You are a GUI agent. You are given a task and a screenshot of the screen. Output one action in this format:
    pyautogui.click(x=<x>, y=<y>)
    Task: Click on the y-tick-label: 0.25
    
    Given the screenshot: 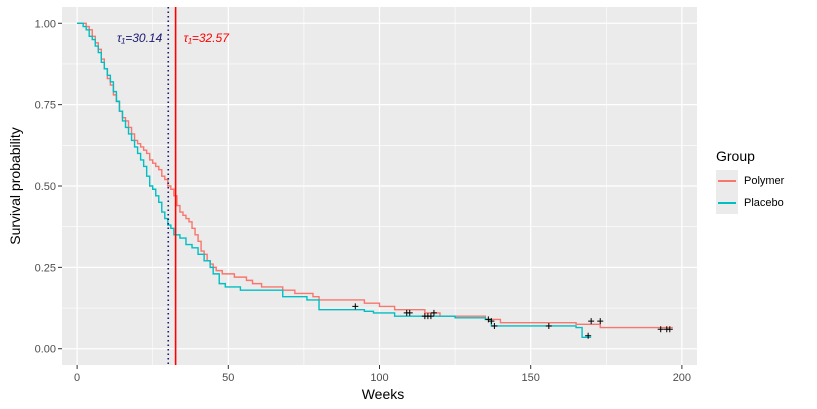 What is the action you would take?
    pyautogui.click(x=45, y=268)
    